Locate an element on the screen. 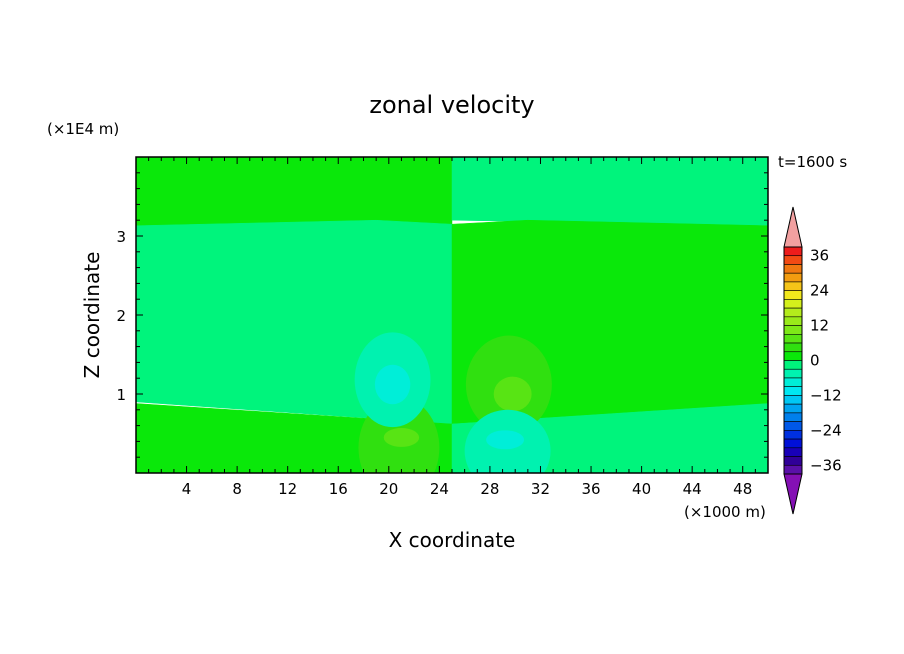 The height and width of the screenshot is (654, 904). contour-feature-negative-core-mid-left is located at coordinates (392, 384).